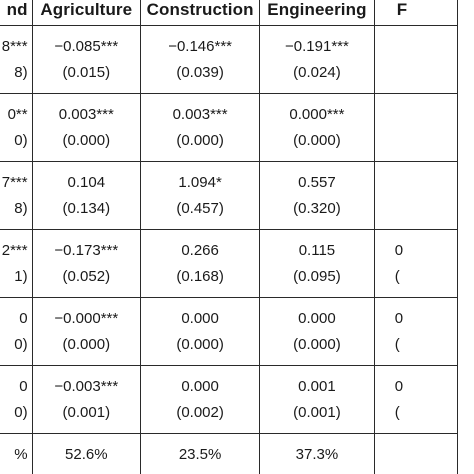  I want to click on std-error: (0.095), so click(317, 276).